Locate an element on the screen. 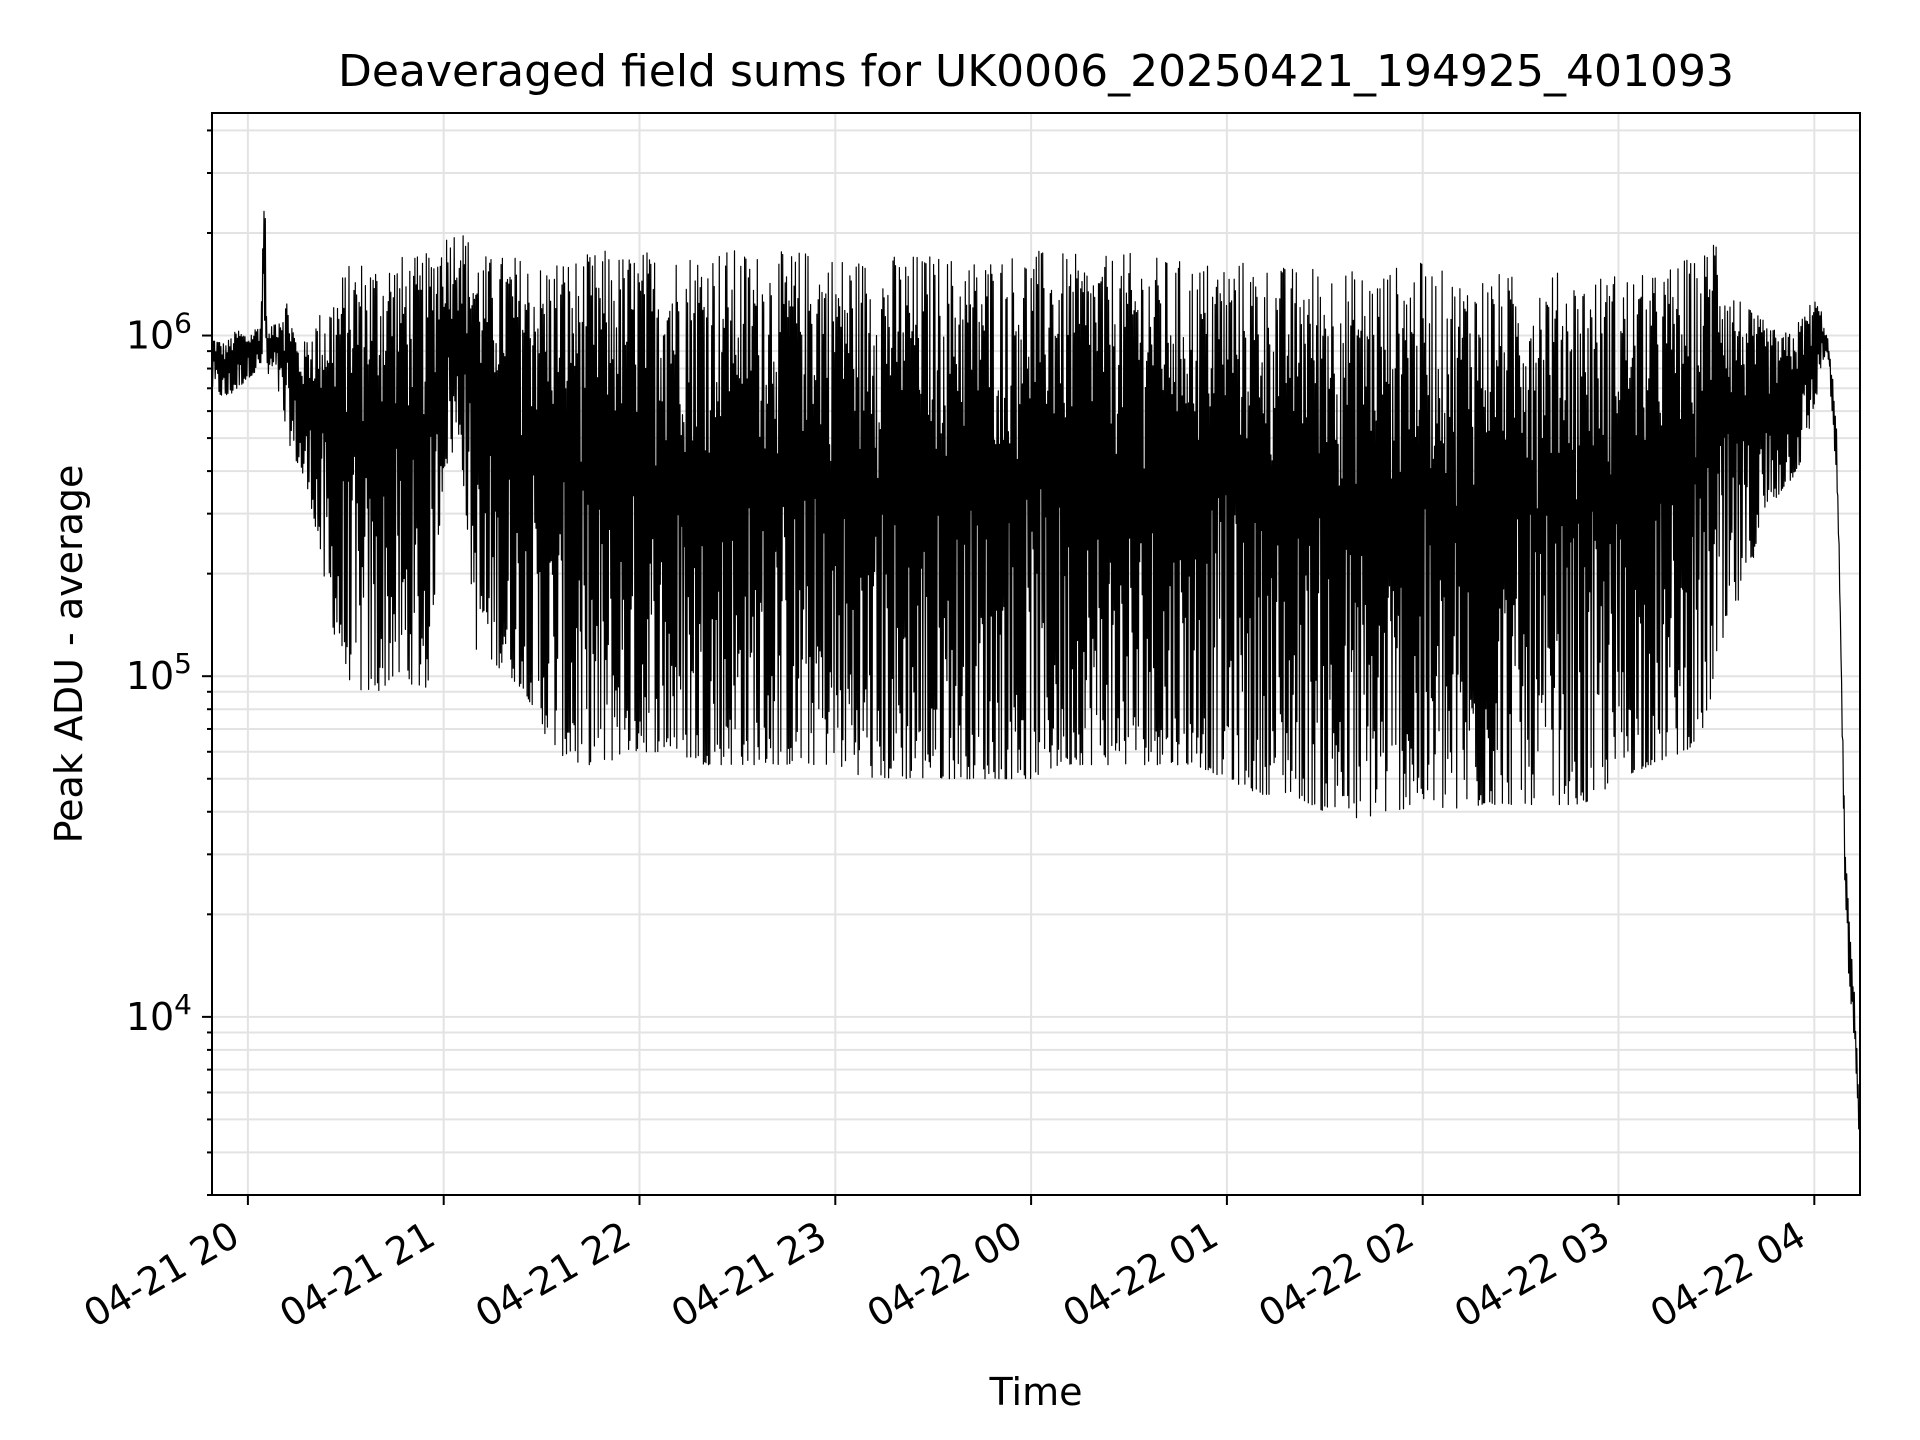 The image size is (1920, 1440). y-tick-label: 10⁶ is located at coordinates (159, 332).